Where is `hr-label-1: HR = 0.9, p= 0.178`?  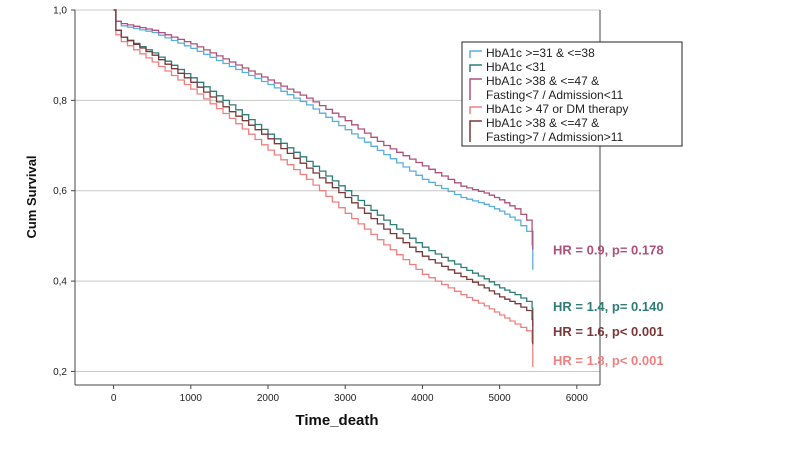 hr-label-1: HR = 0.9, p= 0.178 is located at coordinates (608, 249).